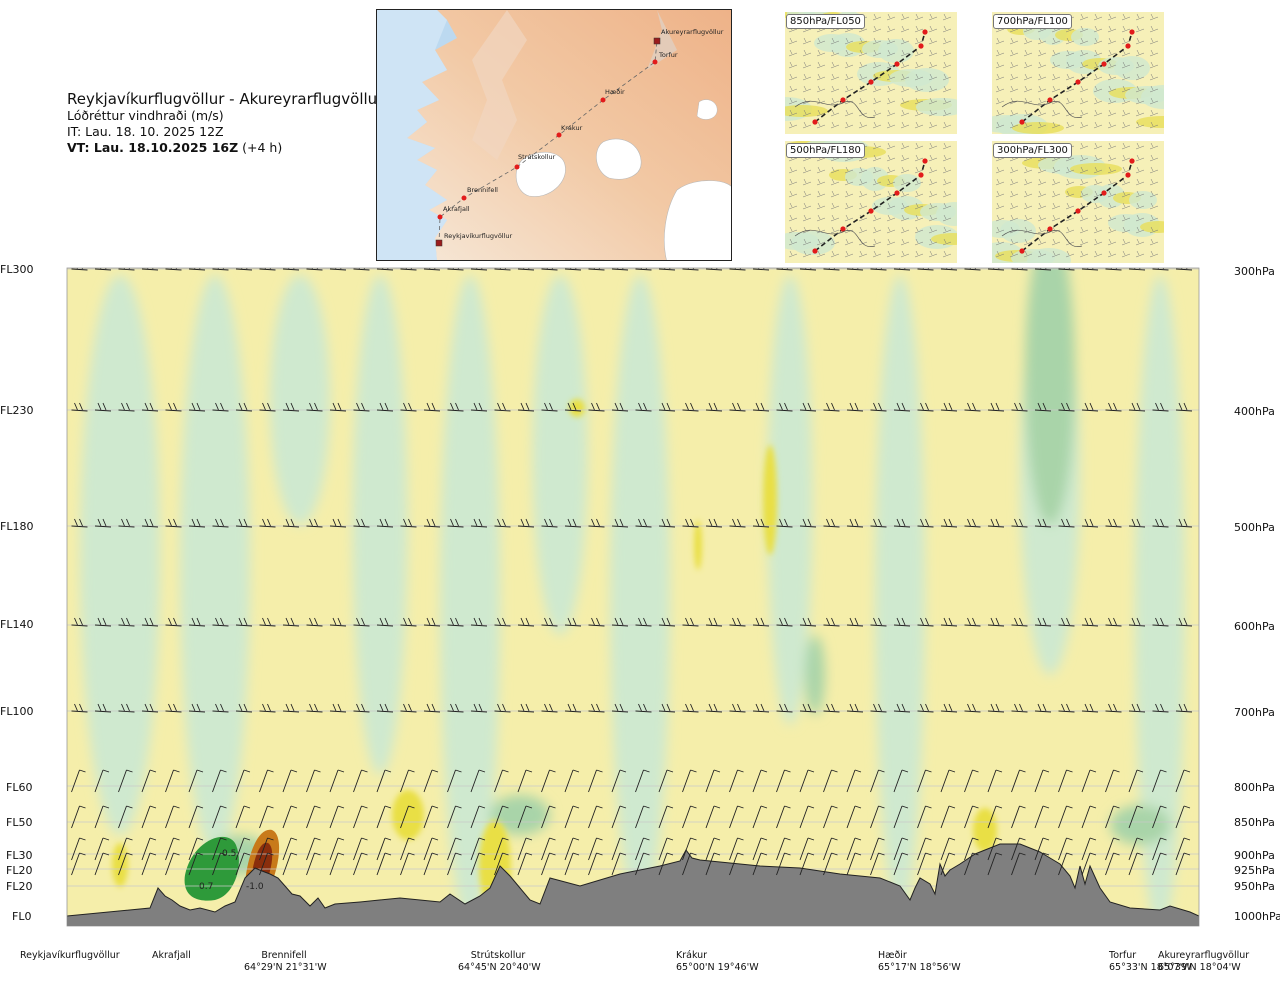 This screenshot has width=1280, height=981. I want to click on x-location-strutskollur: Strútskollur 64°45'N 20°40'W, so click(499, 962).